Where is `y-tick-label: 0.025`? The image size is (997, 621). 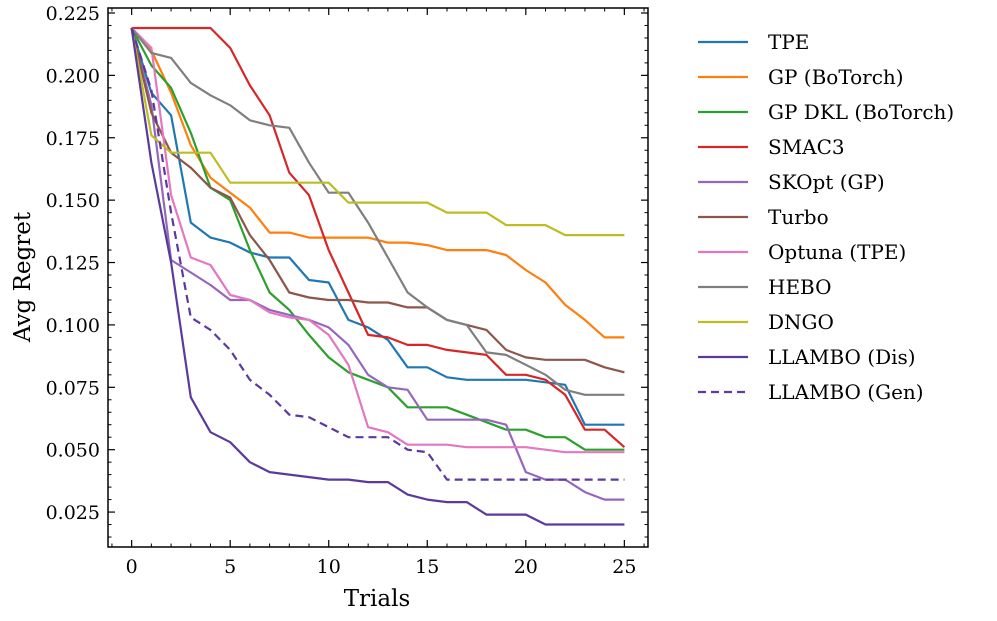 y-tick-label: 0.025 is located at coordinates (73, 513).